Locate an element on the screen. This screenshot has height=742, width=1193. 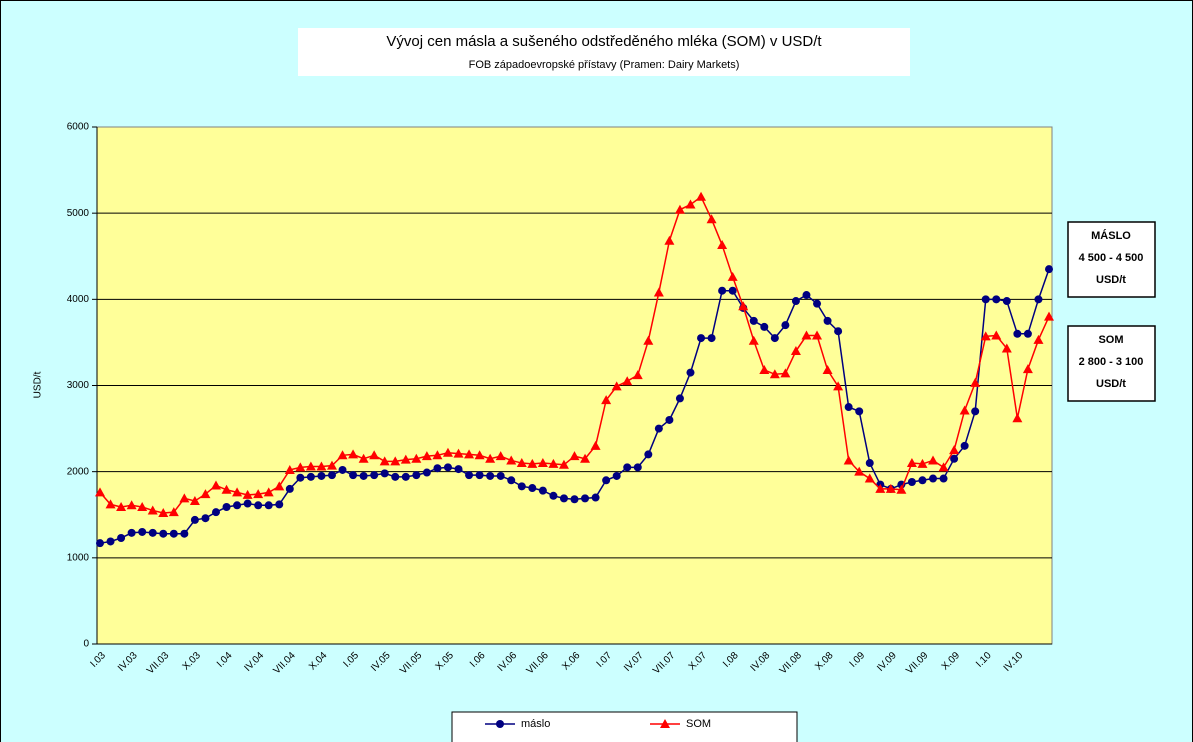
annotation-box is located at coordinates (1111, 363).